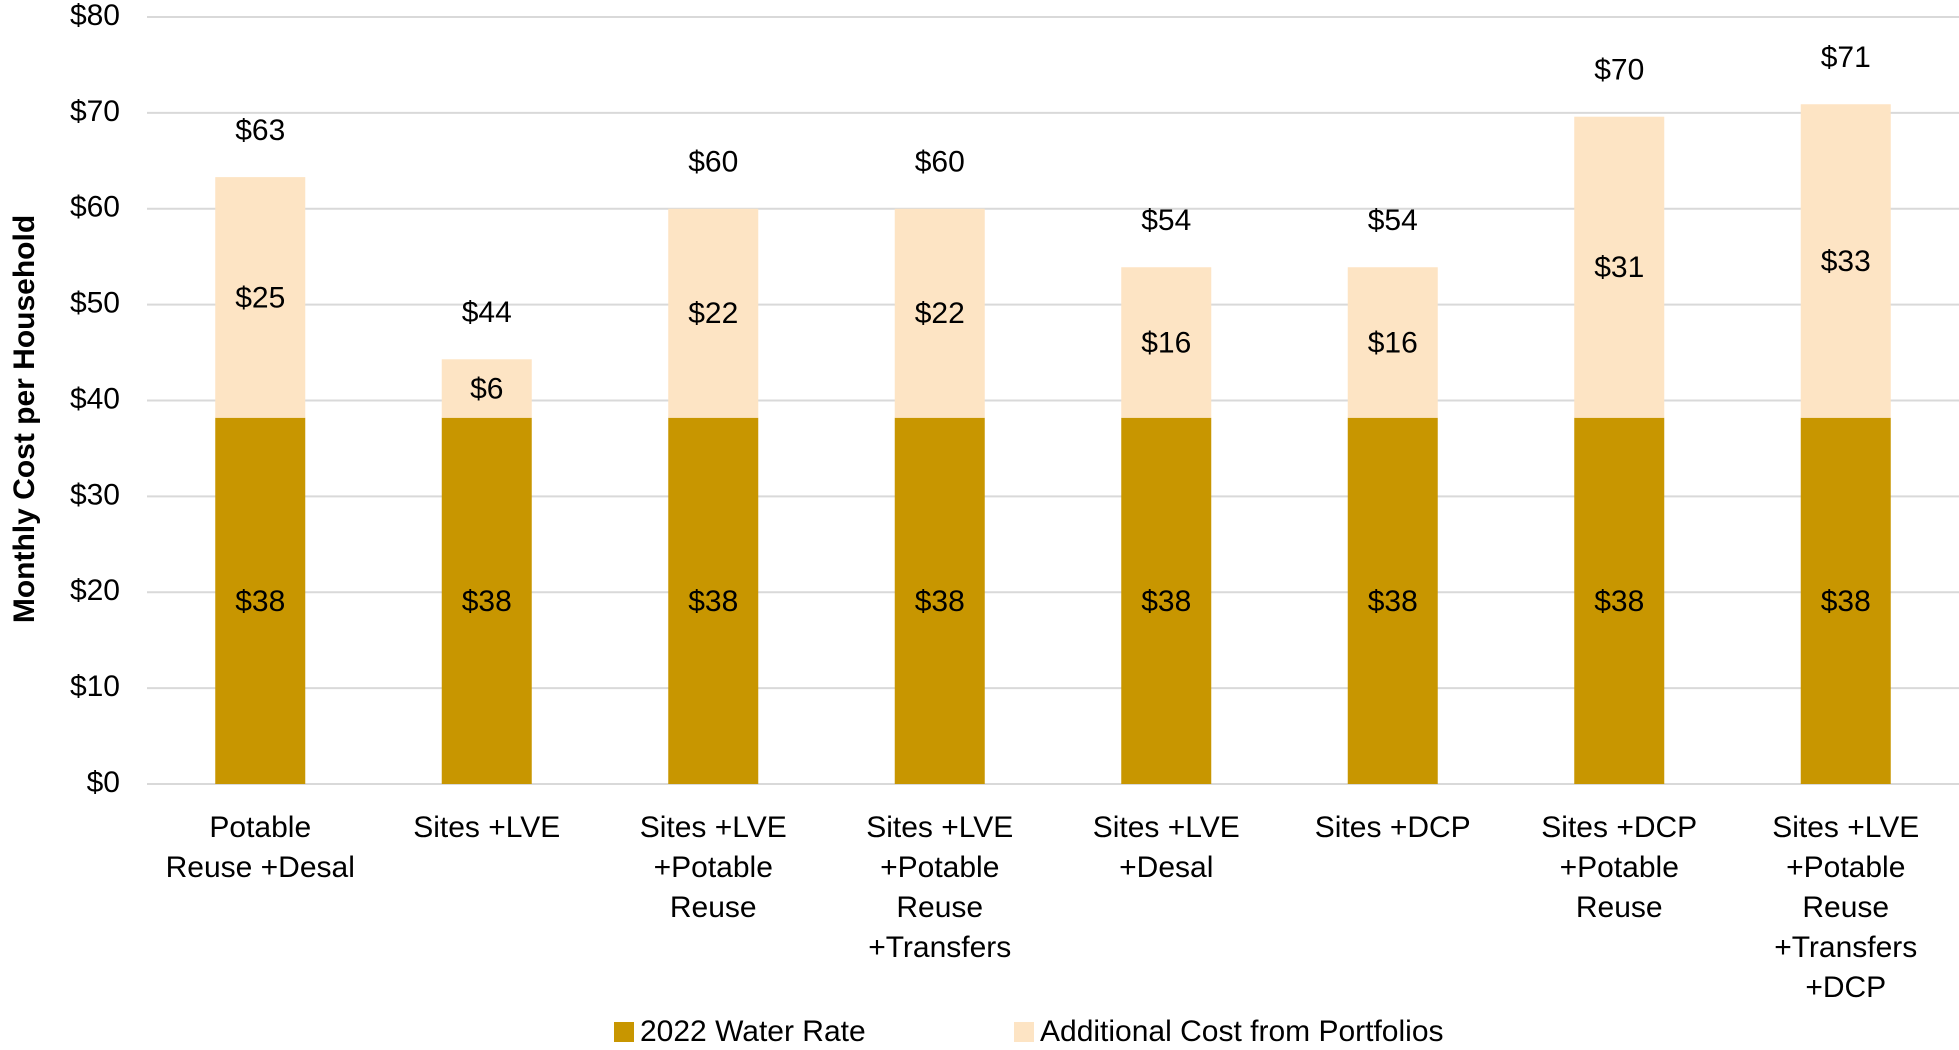 Image resolution: width=1959 pixels, height=1050 pixels. I want to click on legend-label: 2022 Water Rate, so click(753, 1031).